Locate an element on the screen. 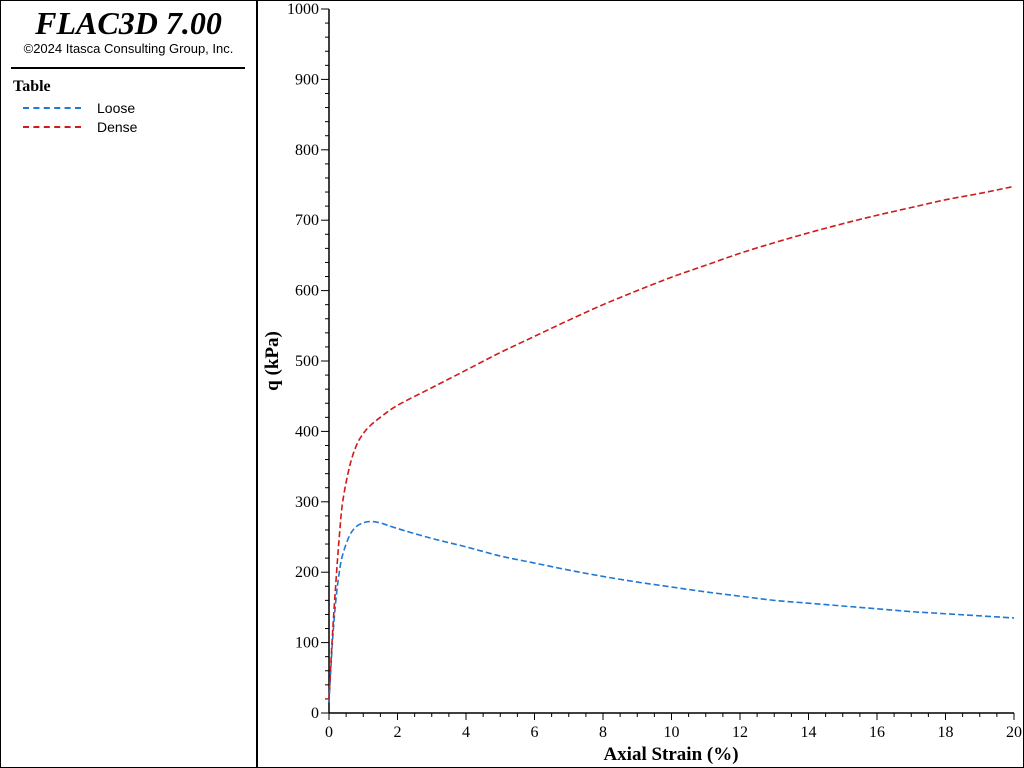  x-axis-title: Axial Strain (%) is located at coordinates (670, 754).